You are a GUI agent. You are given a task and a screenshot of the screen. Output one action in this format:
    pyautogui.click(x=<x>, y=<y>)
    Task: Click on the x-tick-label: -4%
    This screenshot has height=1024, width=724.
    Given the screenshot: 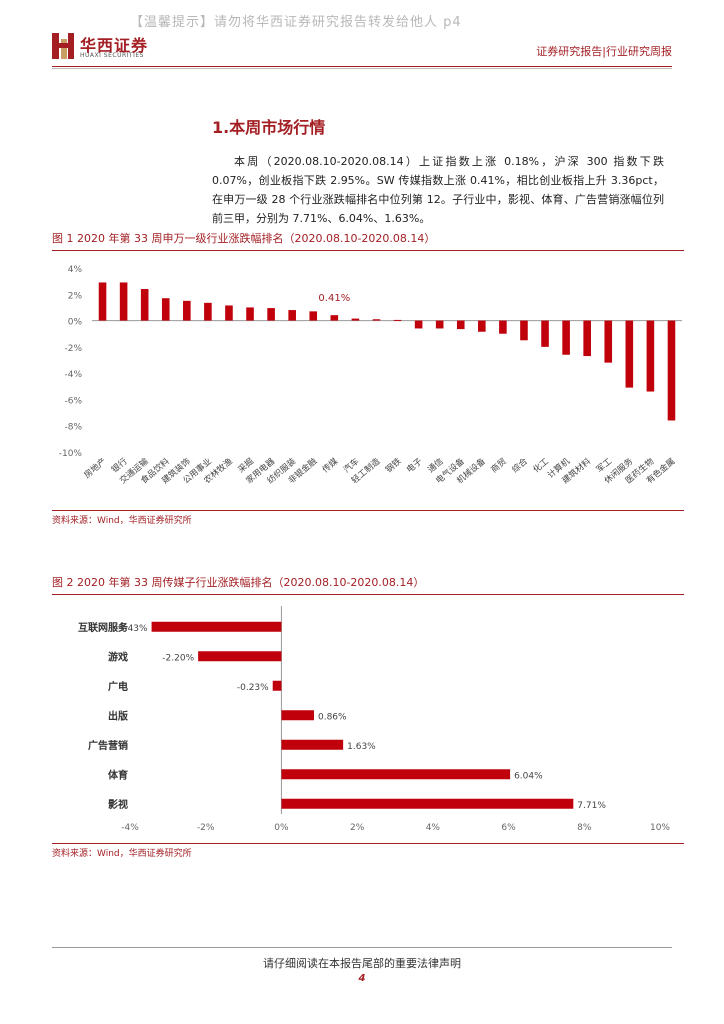 What is the action you would take?
    pyautogui.click(x=130, y=828)
    